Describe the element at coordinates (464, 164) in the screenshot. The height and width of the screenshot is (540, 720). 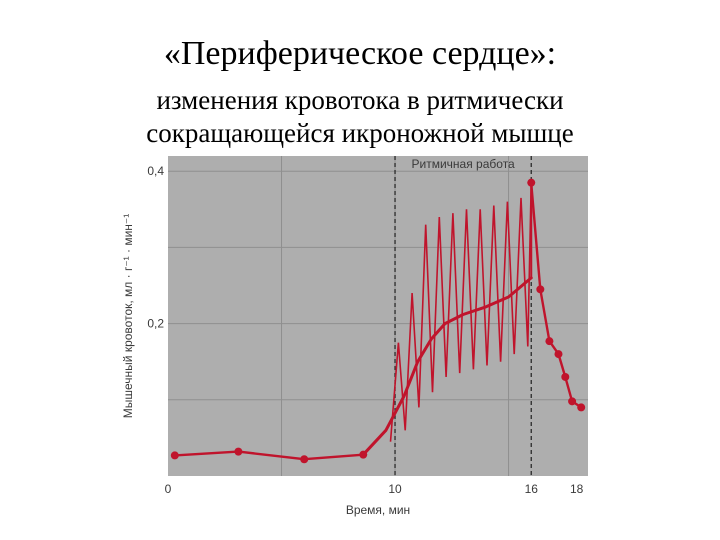
I see `annotation-label: Ритмичная работа` at that location.